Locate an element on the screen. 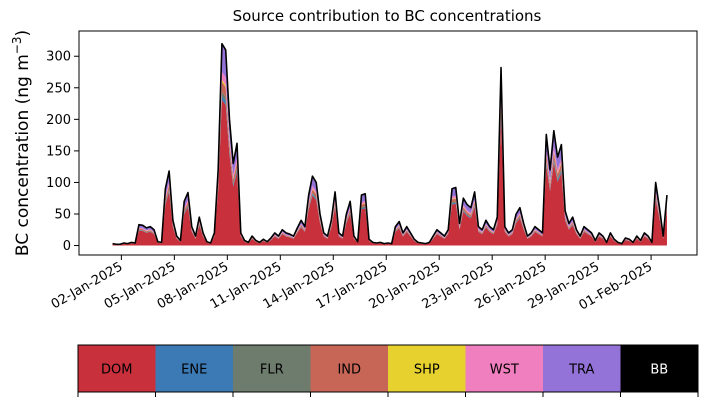 The width and height of the screenshot is (707, 402). y-axis-label: BC concentration (ng m−3) is located at coordinates (21, 143).